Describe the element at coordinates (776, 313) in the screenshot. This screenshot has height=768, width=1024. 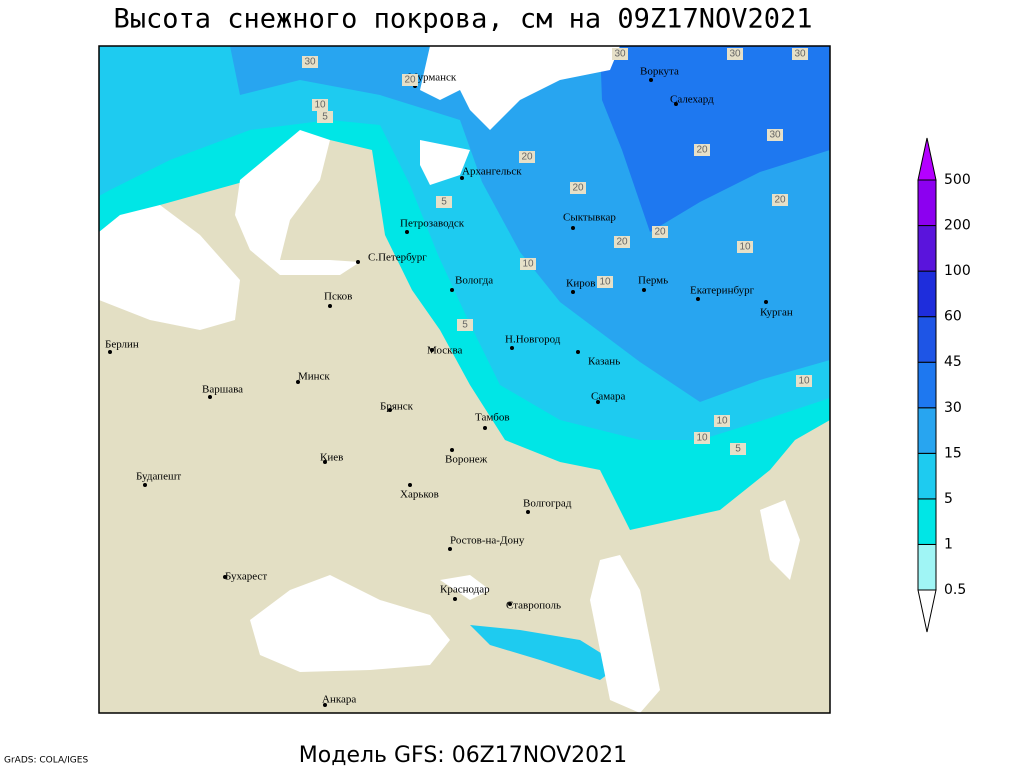
I see `city-label: Курган` at that location.